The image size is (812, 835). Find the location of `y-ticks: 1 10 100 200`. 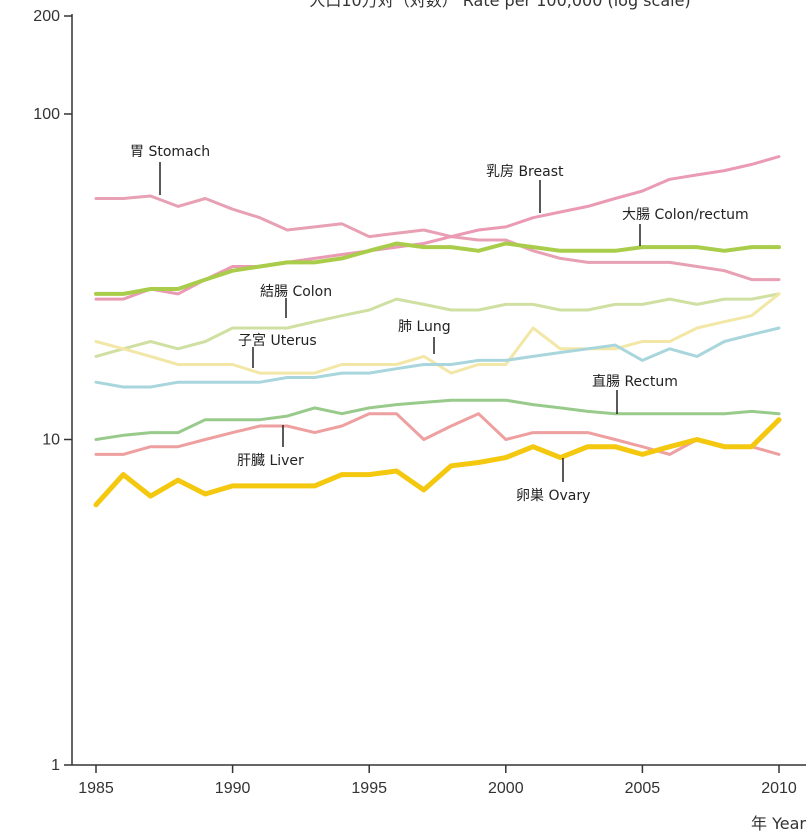

y-ticks: 1 10 100 200 is located at coordinates (52, 391).